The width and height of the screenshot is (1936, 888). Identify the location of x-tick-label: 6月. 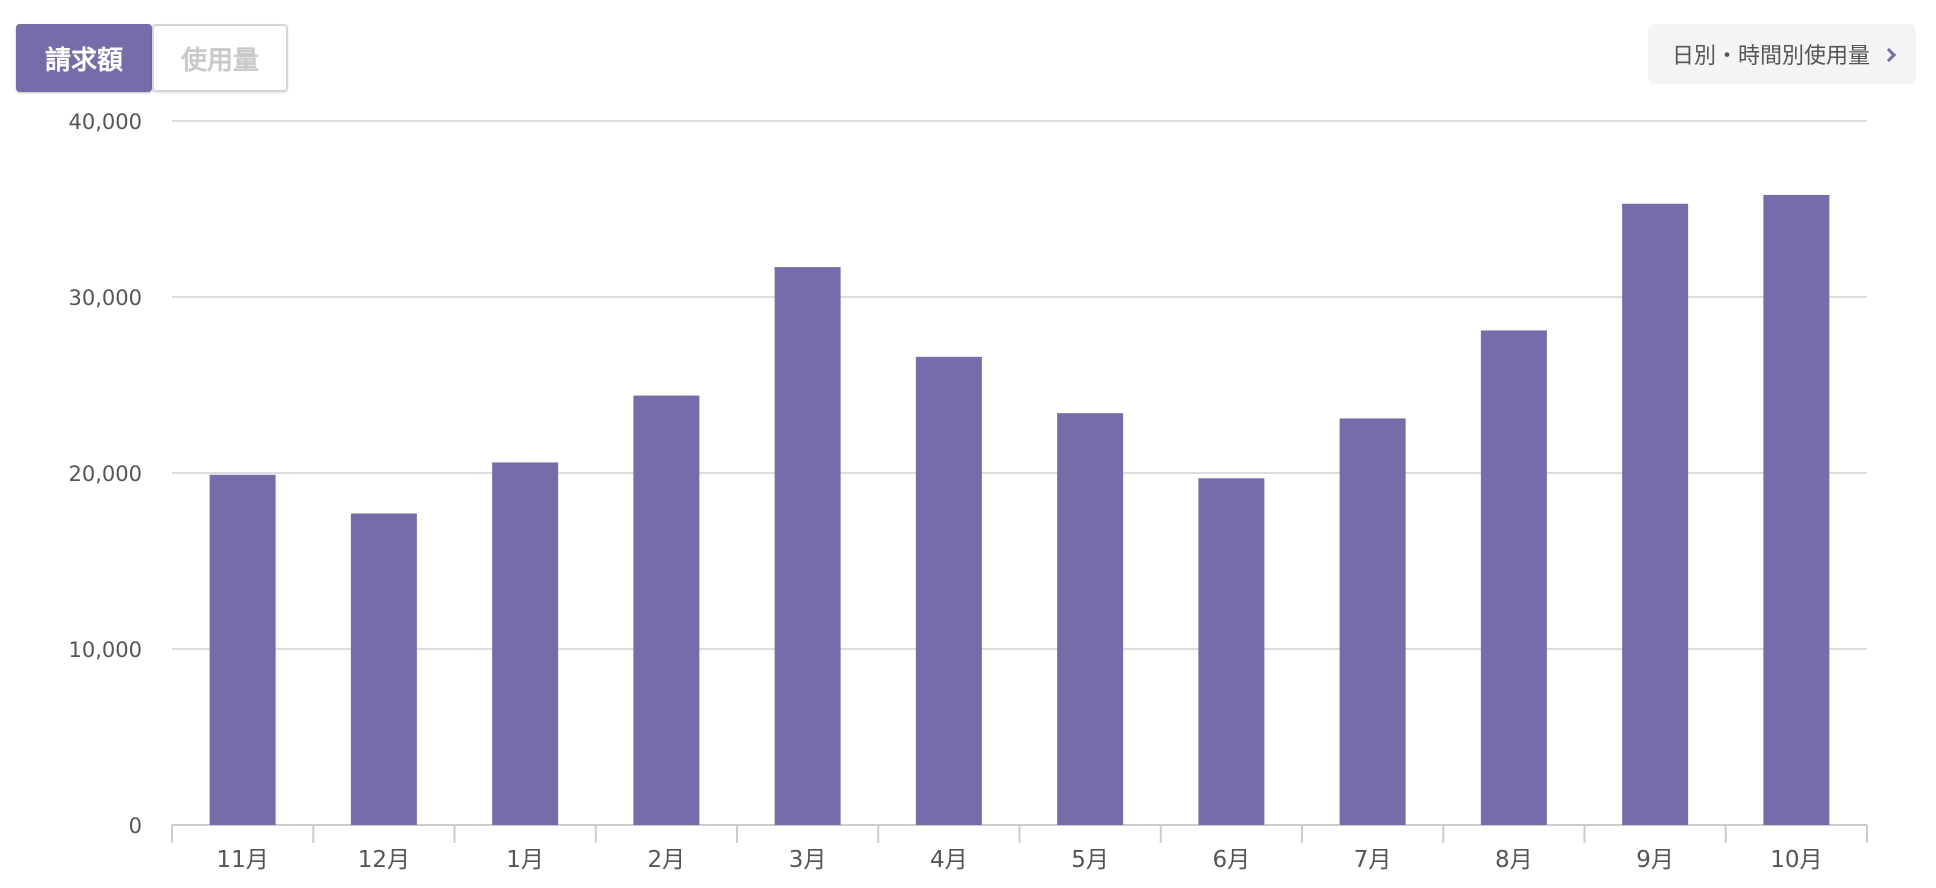
(1232, 860).